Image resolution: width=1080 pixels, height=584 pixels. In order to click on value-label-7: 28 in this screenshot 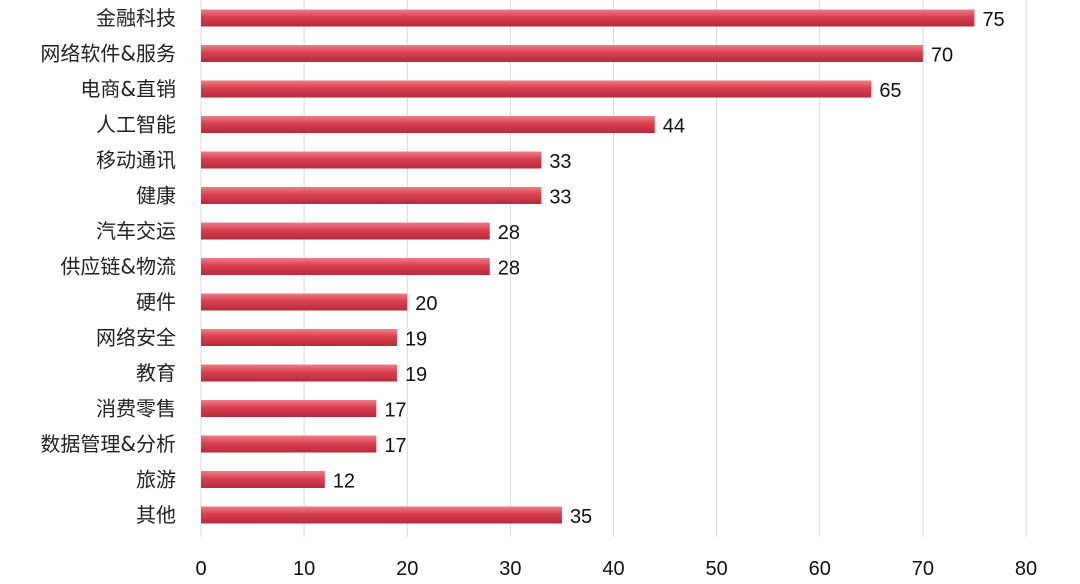, I will do `click(509, 269)`.